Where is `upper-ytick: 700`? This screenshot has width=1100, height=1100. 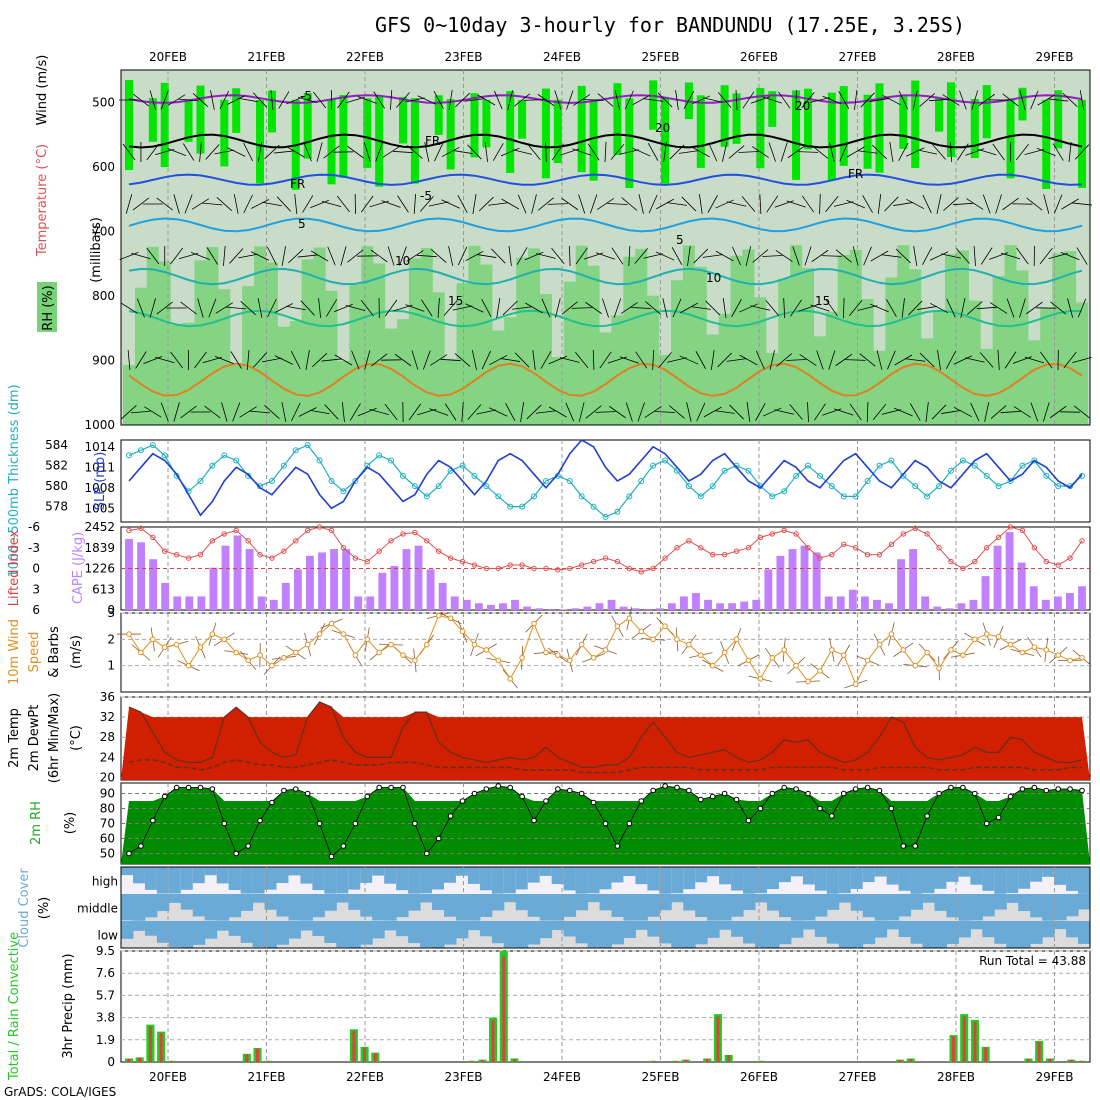 upper-ytick: 700 is located at coordinates (103, 231).